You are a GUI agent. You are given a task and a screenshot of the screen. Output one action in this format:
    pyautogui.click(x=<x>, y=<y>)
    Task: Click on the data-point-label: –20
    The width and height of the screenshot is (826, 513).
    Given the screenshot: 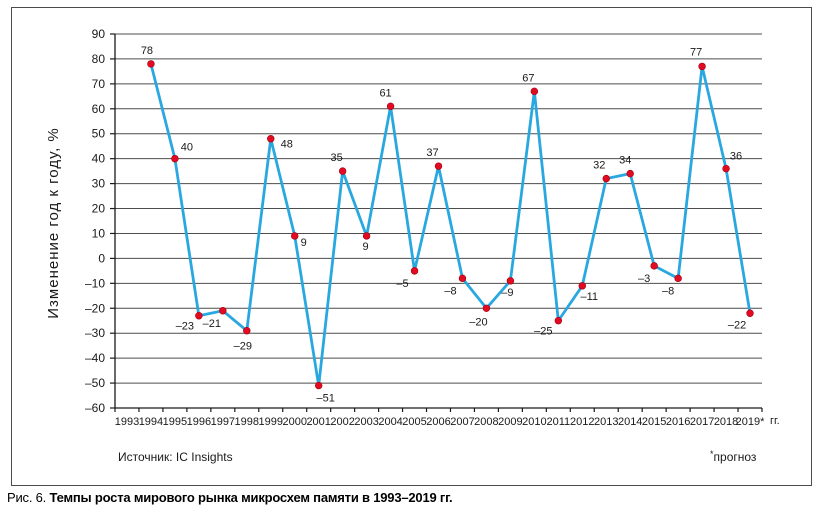 What is the action you would take?
    pyautogui.click(x=478, y=322)
    